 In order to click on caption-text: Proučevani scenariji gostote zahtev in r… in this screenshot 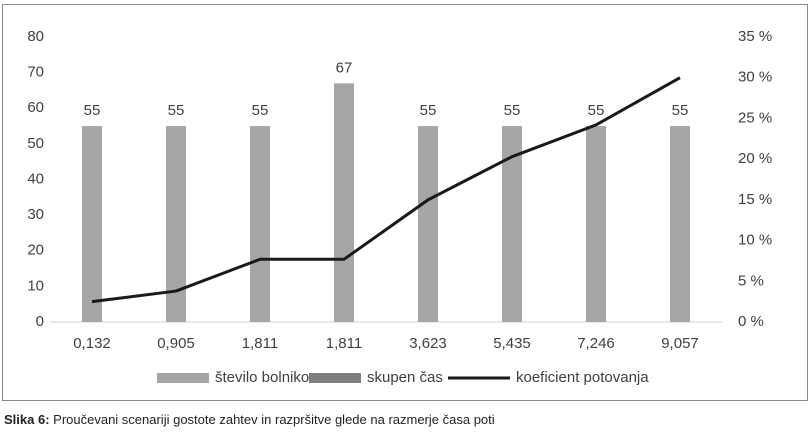, I will do `click(272, 419)`.